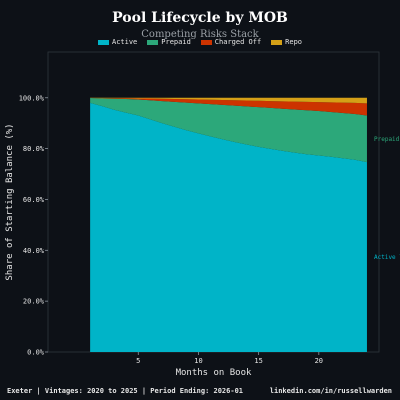 This screenshot has width=400, height=400. I want to click on x-tick-label: 15, so click(258, 361).